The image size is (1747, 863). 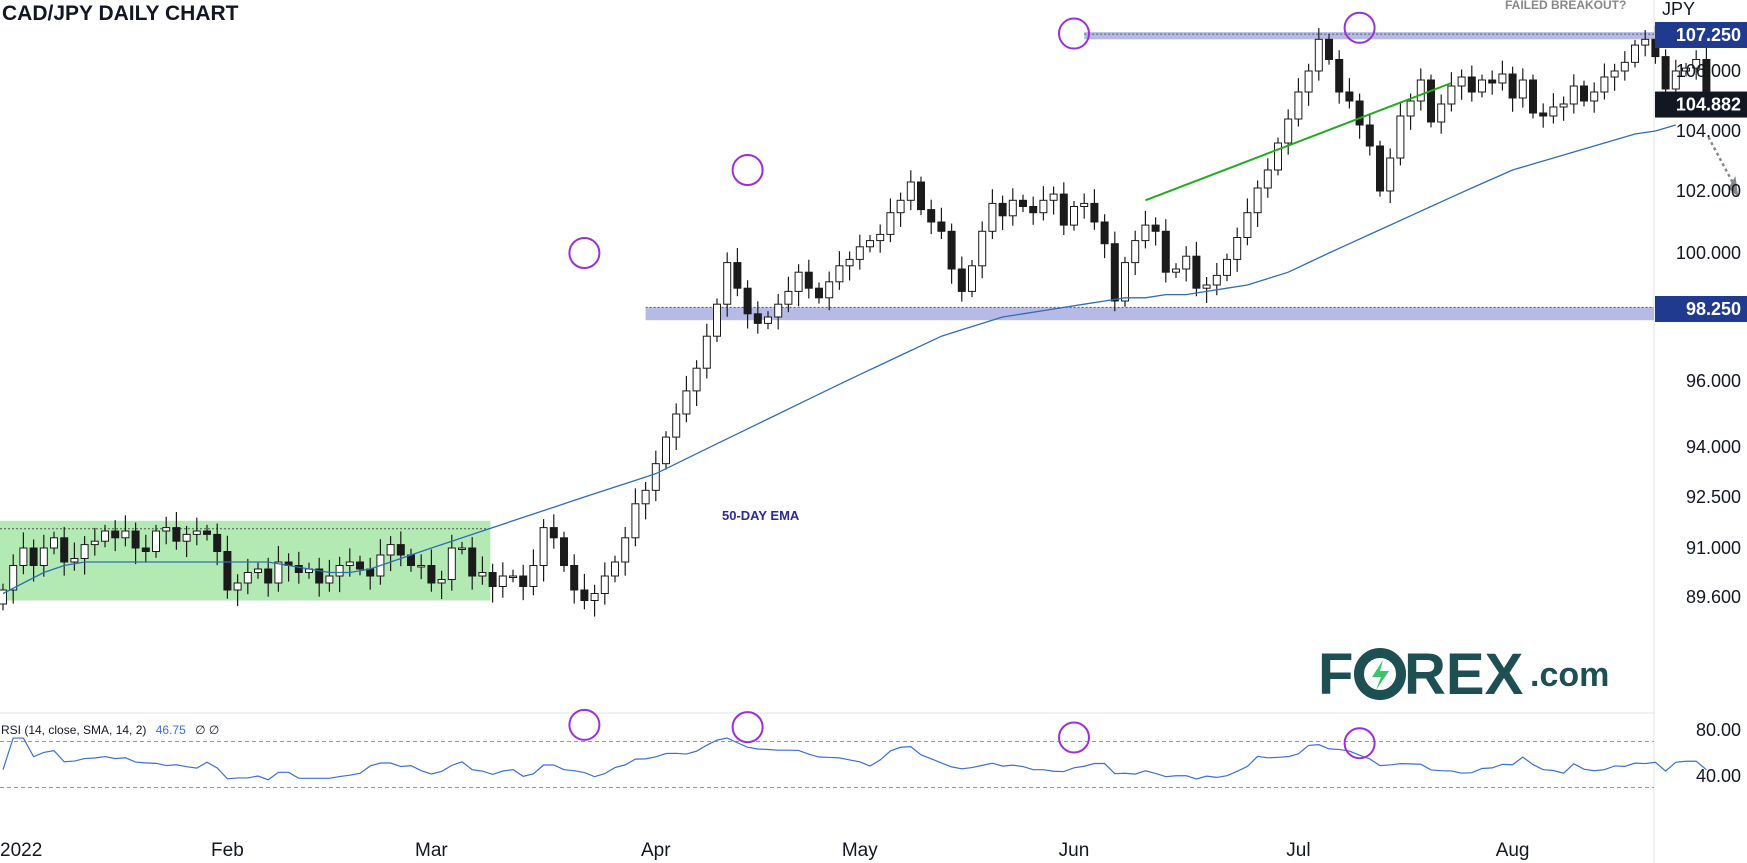 What do you see at coordinates (1701, 309) in the screenshot?
I see `price-badge` at bounding box center [1701, 309].